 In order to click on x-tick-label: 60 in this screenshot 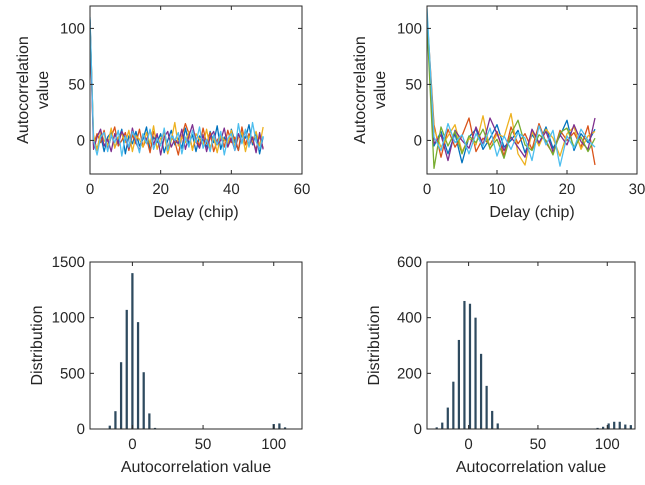, I will do `click(302, 189)`.